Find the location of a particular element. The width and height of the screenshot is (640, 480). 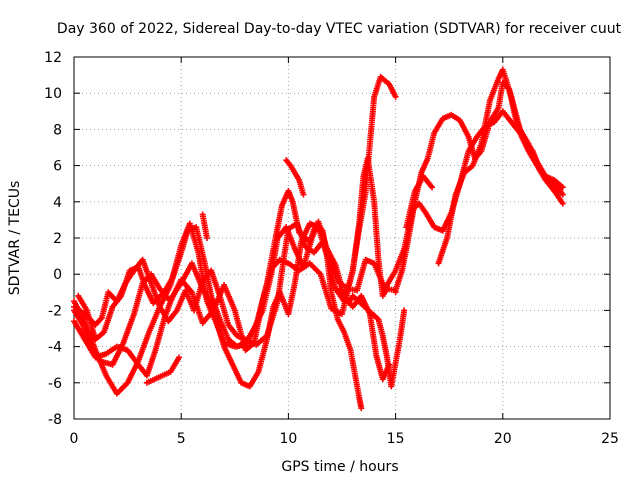

x-tick-label: 20 is located at coordinates (503, 439).